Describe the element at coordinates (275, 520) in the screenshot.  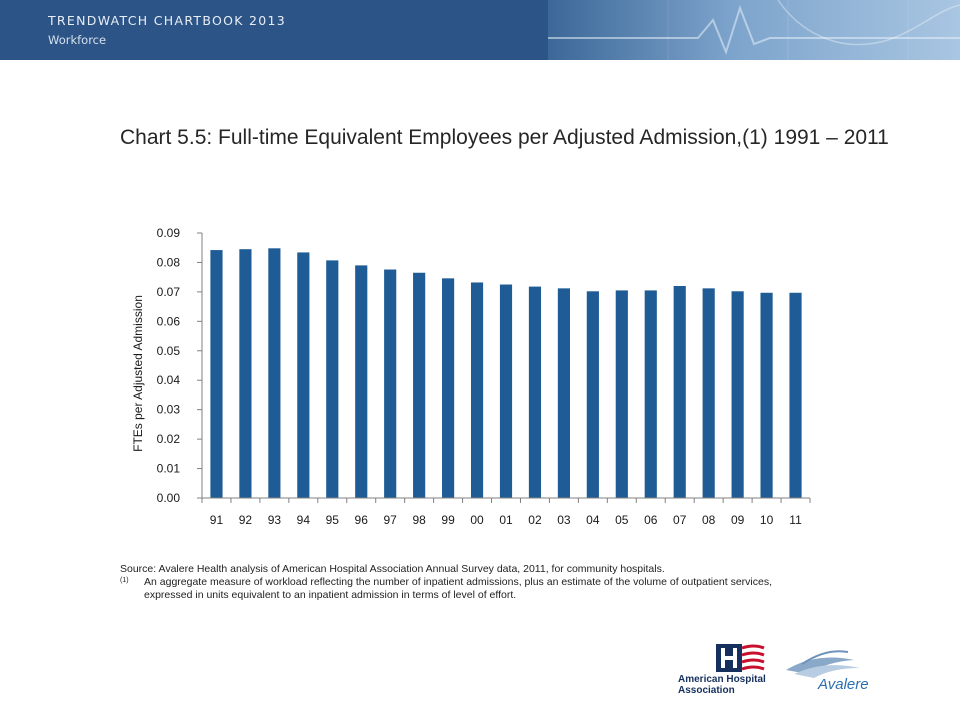
I see `x-tick-label: 93` at that location.